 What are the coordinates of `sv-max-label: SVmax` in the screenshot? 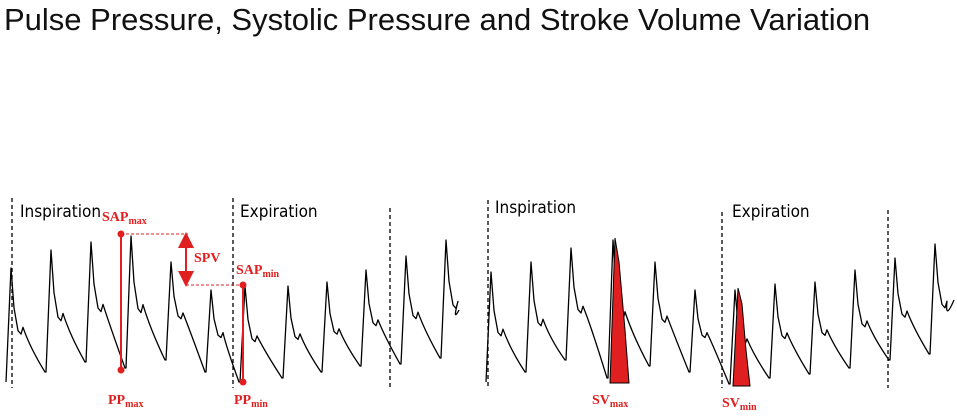 It's located at (610, 401).